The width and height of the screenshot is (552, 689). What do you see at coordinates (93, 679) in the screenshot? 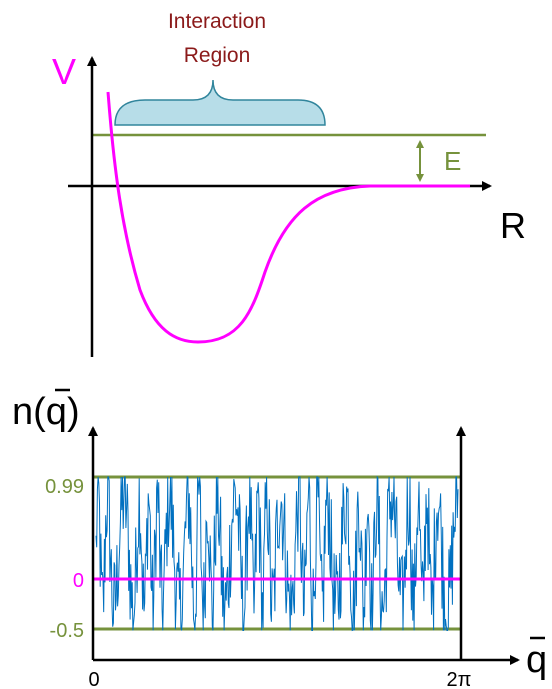
I see `x-tick-start: 0` at bounding box center [93, 679].